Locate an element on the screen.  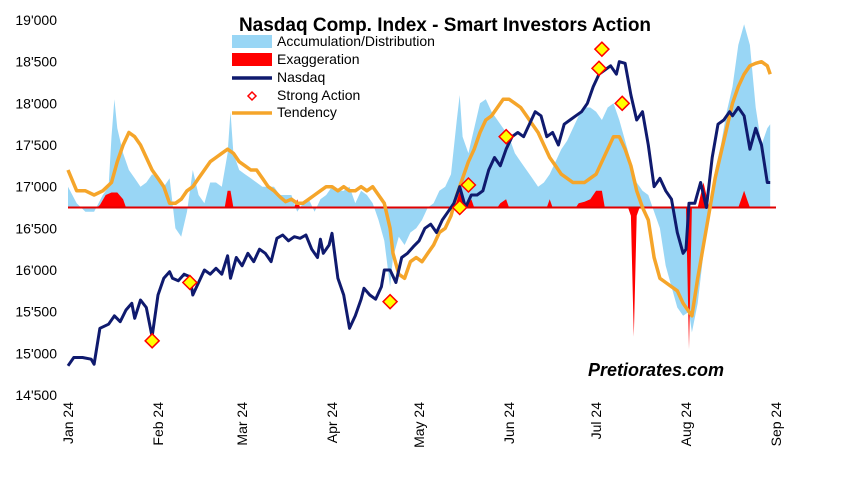
x-tick-label: Feb 24 is located at coordinates (158, 424).